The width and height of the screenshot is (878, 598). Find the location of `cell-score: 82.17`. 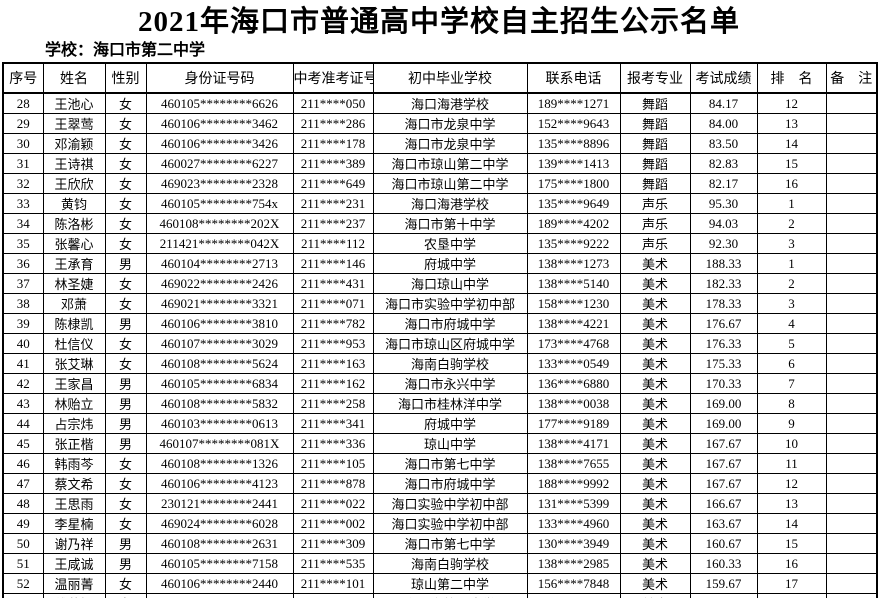

cell-score: 82.17 is located at coordinates (723, 183).